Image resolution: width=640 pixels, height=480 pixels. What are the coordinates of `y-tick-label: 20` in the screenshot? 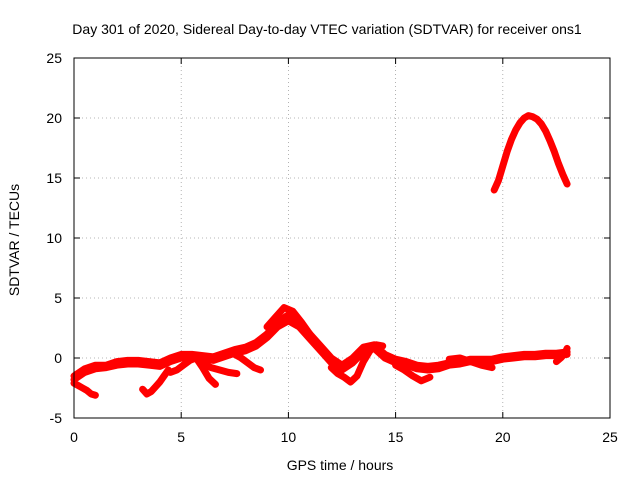 It's located at (54, 118).